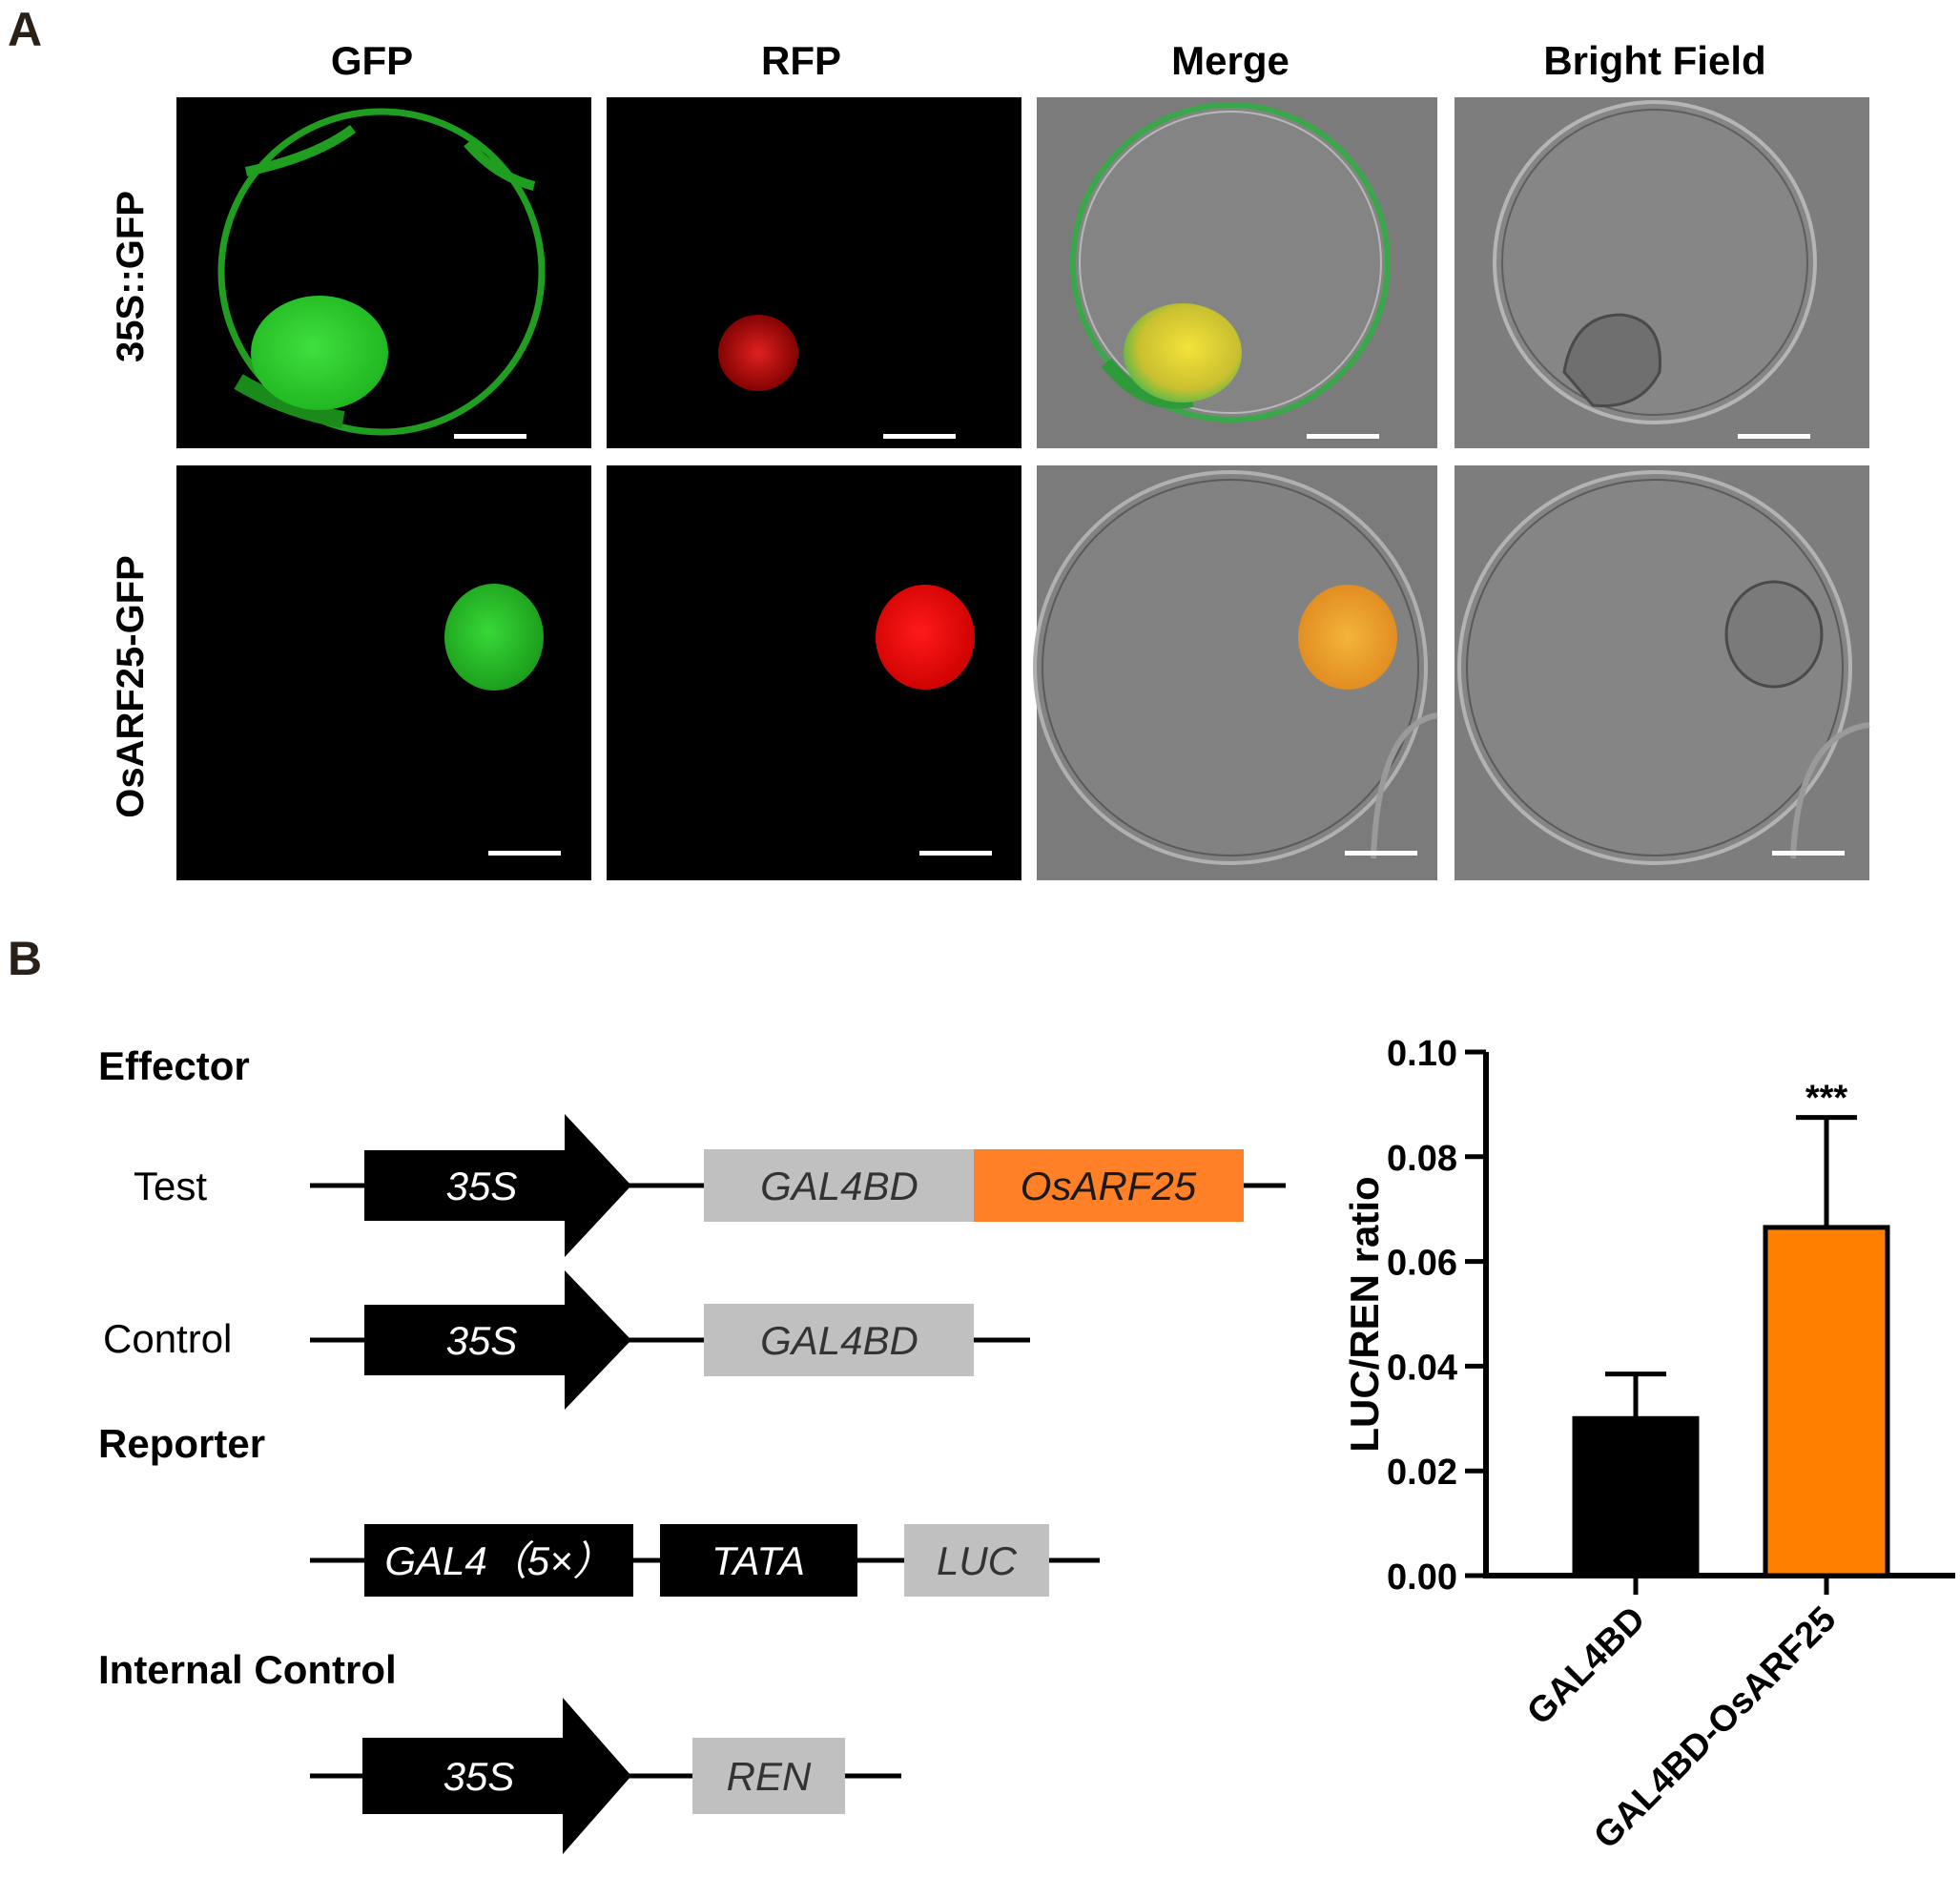  I want to click on column-header-gfp: GFP, so click(372, 60).